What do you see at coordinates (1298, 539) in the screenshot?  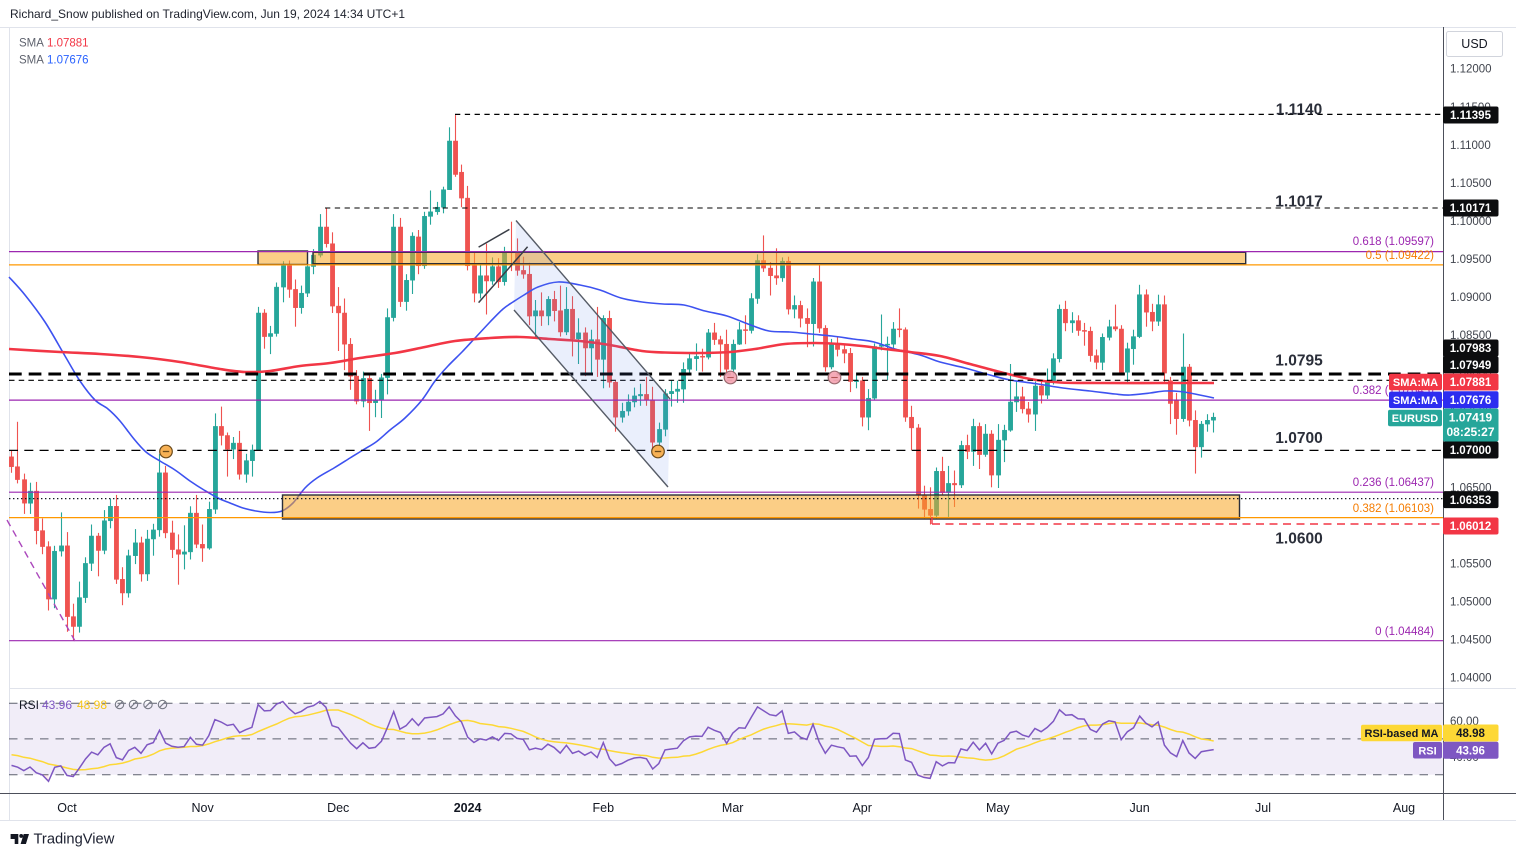 I see `svg-text: 1.0600` at bounding box center [1298, 539].